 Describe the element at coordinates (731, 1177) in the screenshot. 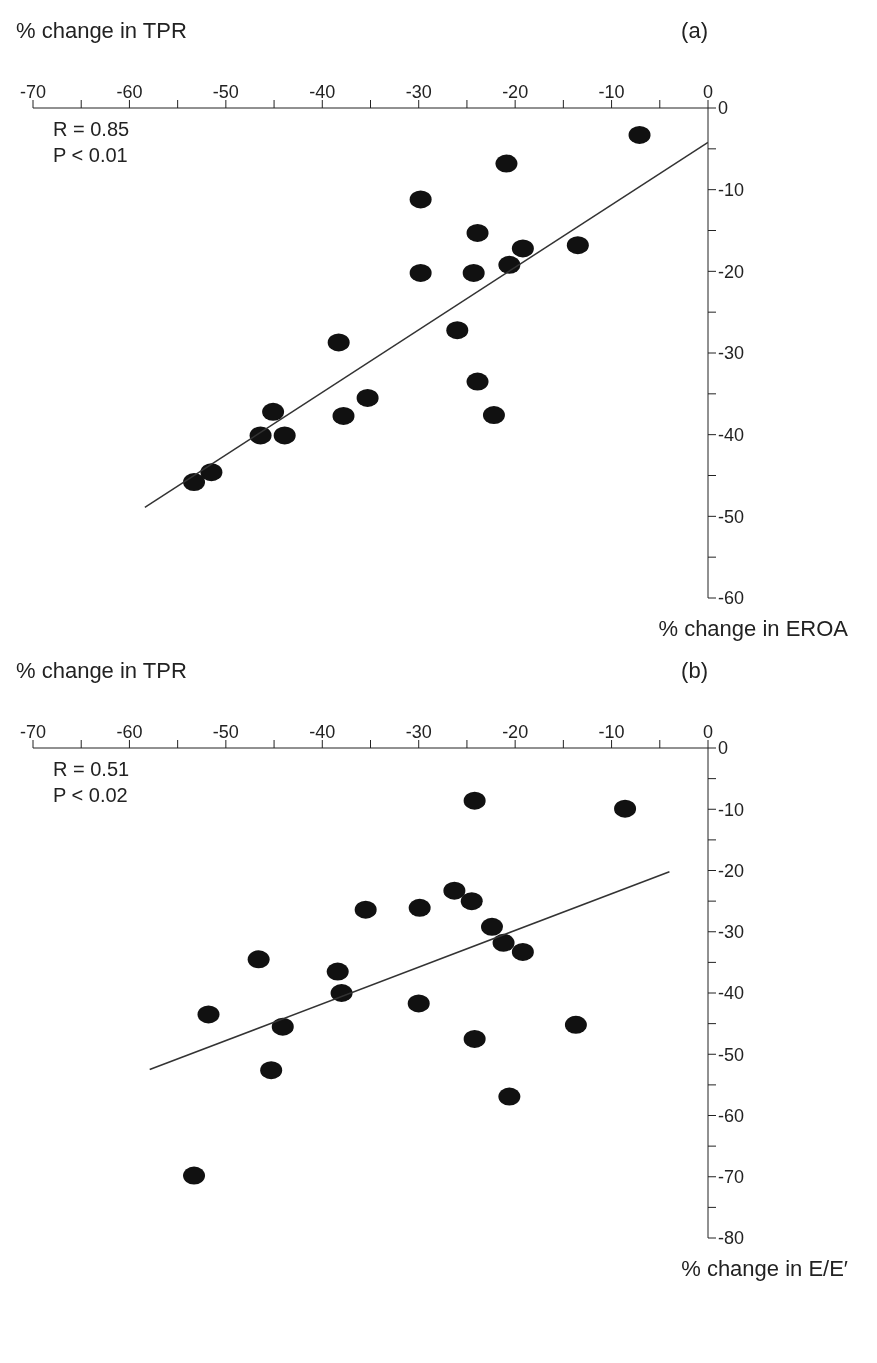

I see `y-tick-label: -70` at that location.